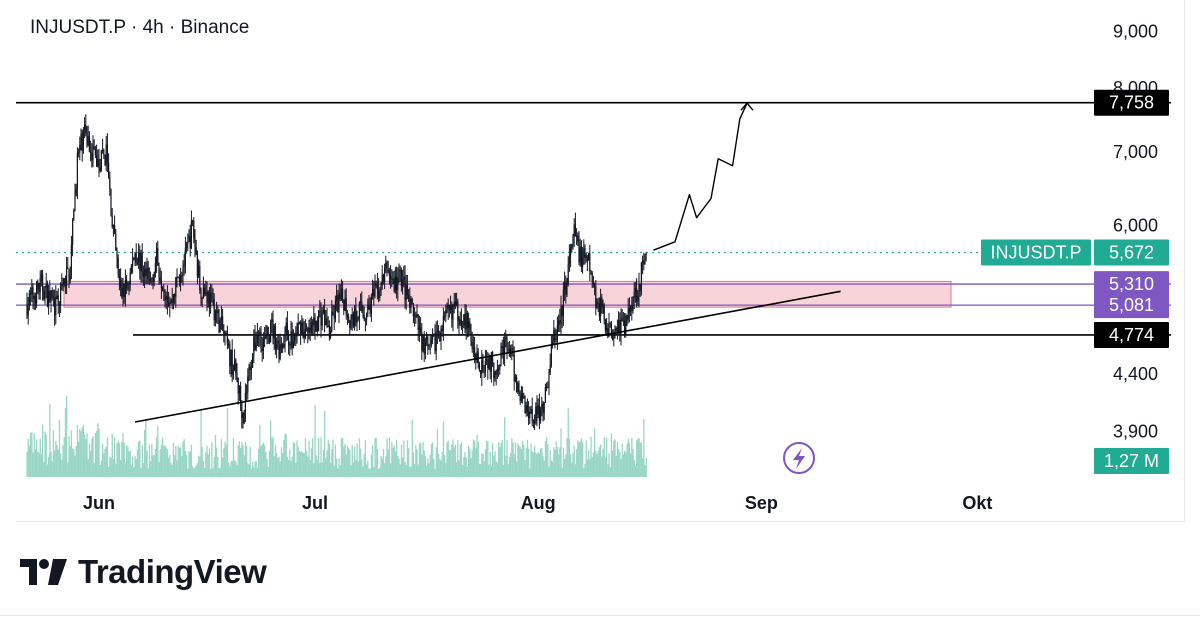 Image resolution: width=1200 pixels, height=619 pixels. What do you see at coordinates (487, 356) in the screenshot?
I see `ascending-trendline` at bounding box center [487, 356].